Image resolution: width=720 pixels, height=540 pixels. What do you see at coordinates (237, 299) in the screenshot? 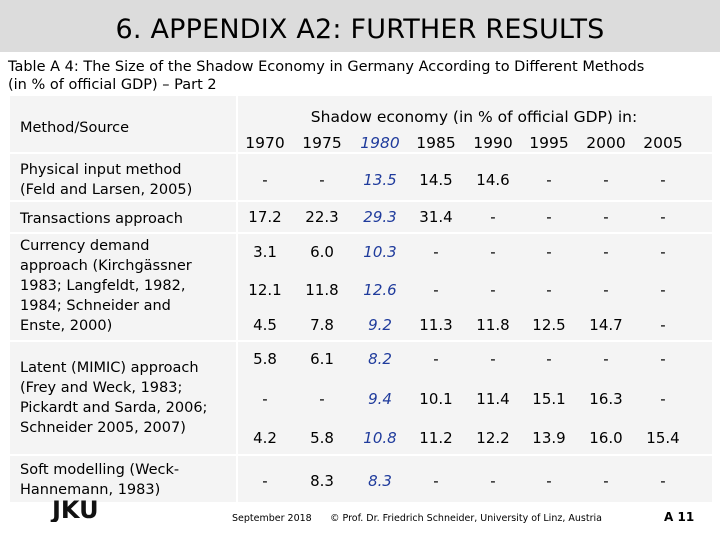
I see `column-separator` at bounding box center [237, 299].